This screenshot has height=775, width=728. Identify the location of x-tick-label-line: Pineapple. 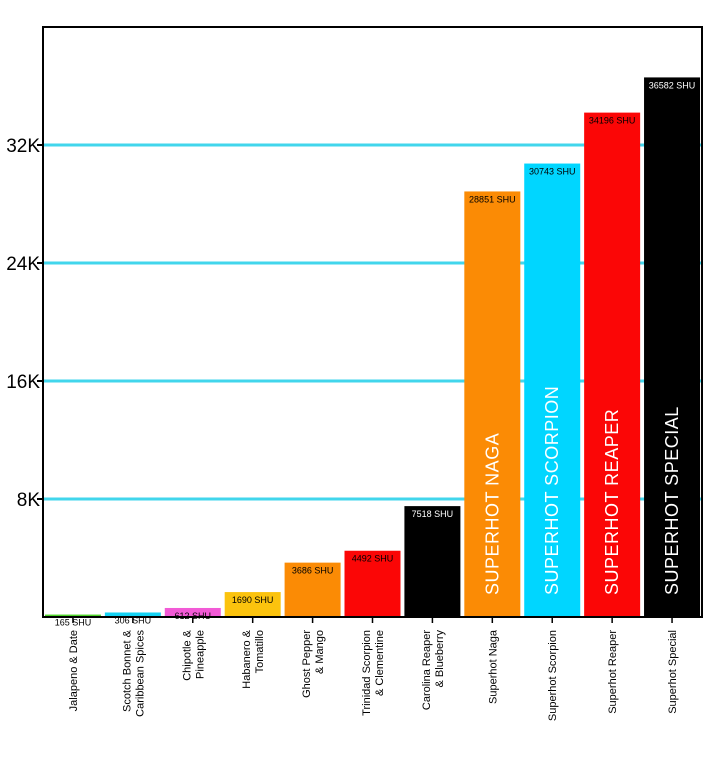
(200, 654).